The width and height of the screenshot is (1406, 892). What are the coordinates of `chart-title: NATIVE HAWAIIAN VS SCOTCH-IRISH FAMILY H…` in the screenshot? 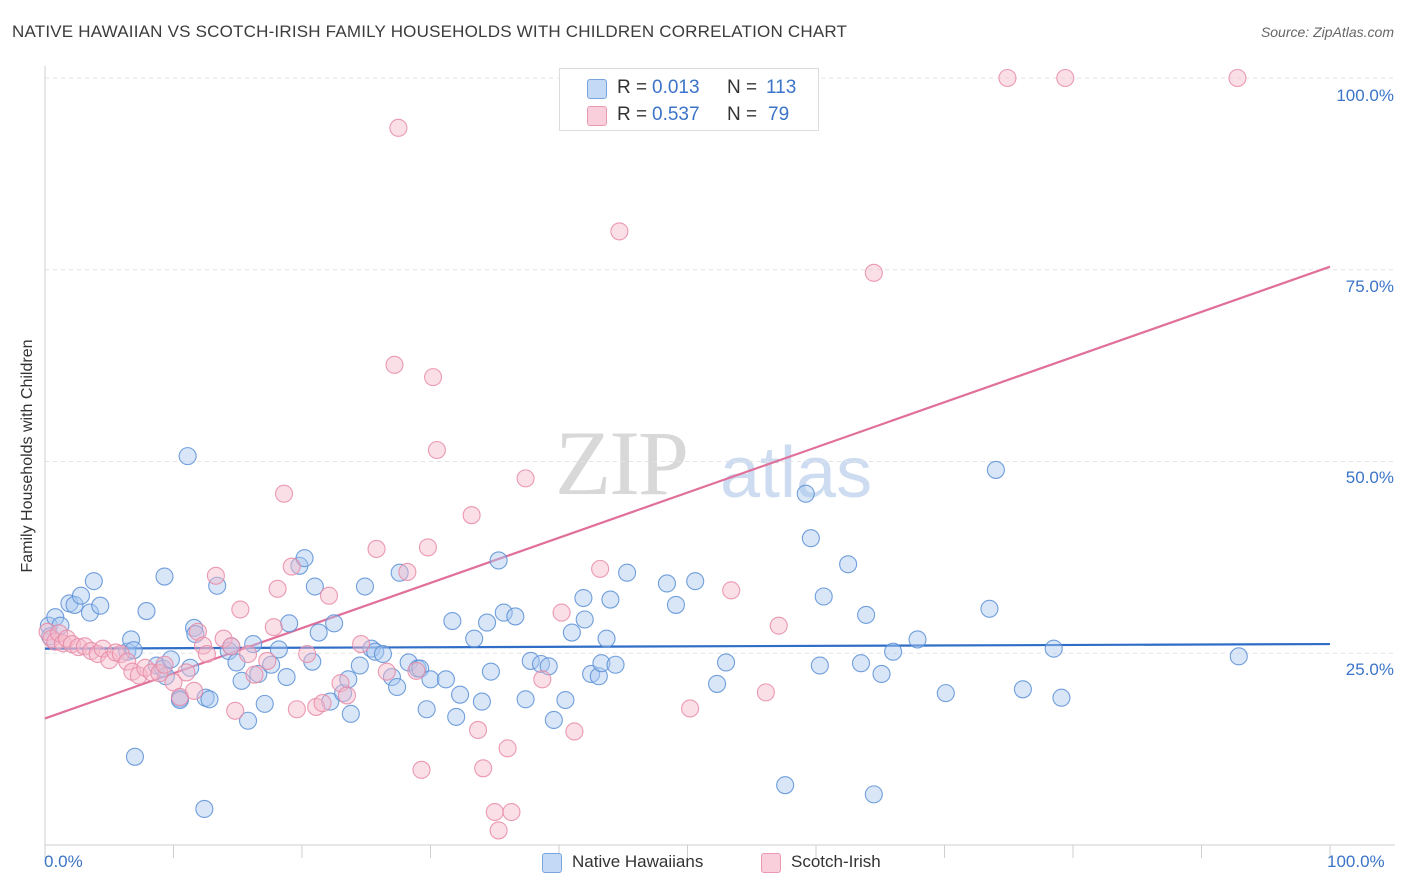 It's located at (430, 31).